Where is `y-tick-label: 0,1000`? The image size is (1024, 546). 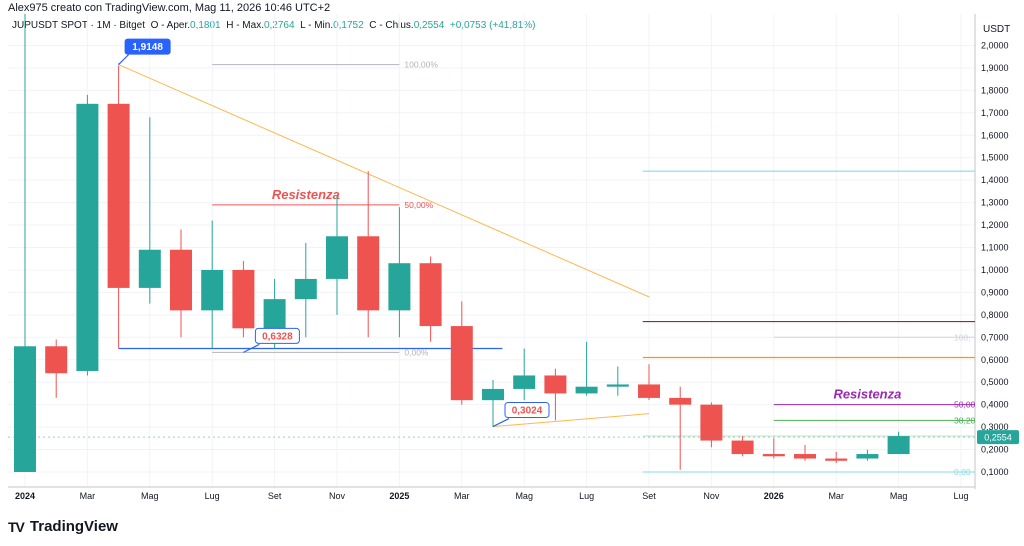
y-tick-label: 0,1000 is located at coordinates (995, 472).